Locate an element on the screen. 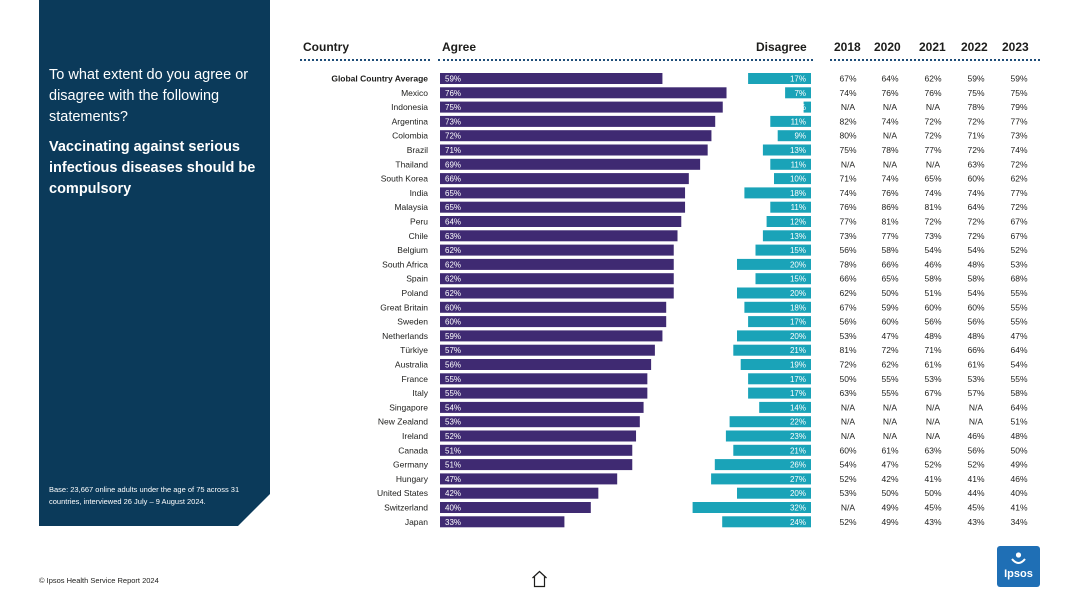 This screenshot has width=1080, height=607. agree-value-label: 63% is located at coordinates (453, 236).